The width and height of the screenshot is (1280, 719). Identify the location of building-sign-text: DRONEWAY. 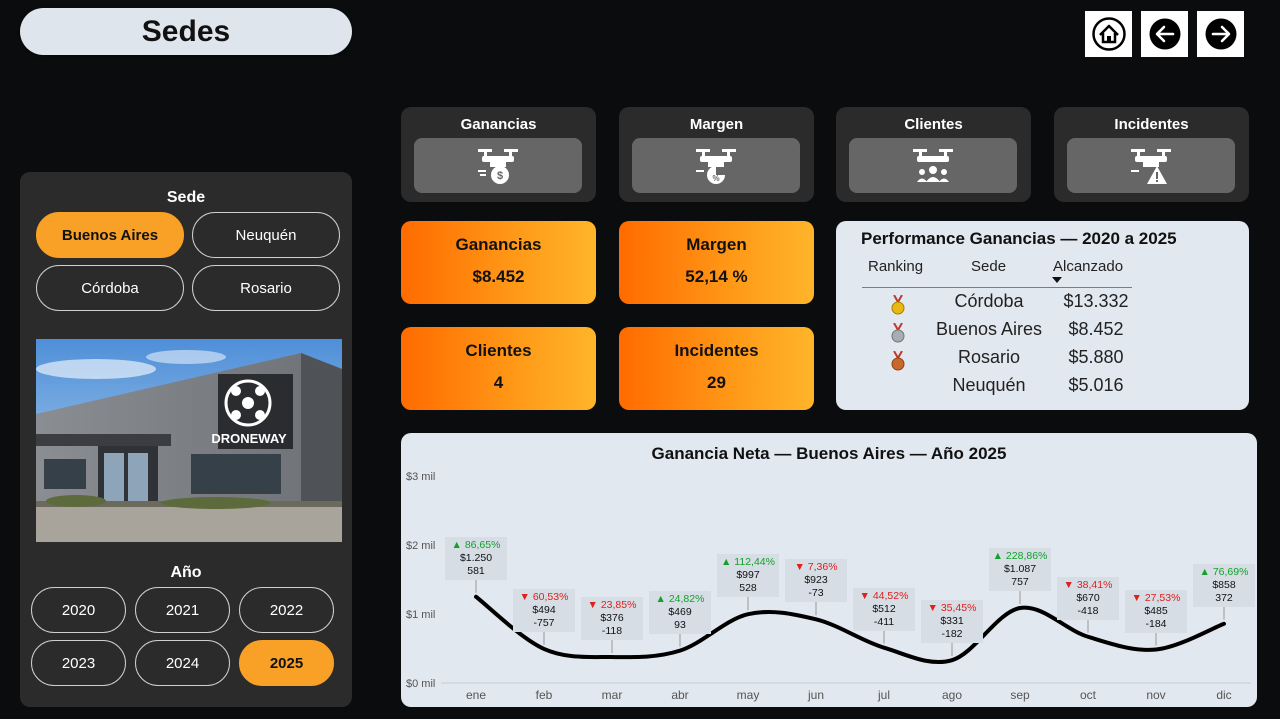
(249, 438).